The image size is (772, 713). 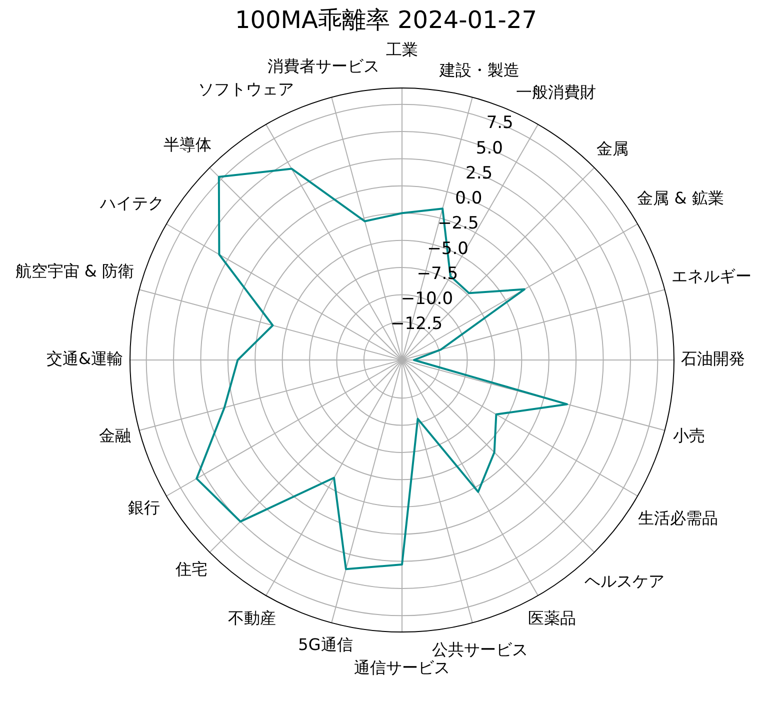 What do you see at coordinates (680, 198) in the screenshot?
I see `spoke-label: 金属 & 鉱業` at bounding box center [680, 198].